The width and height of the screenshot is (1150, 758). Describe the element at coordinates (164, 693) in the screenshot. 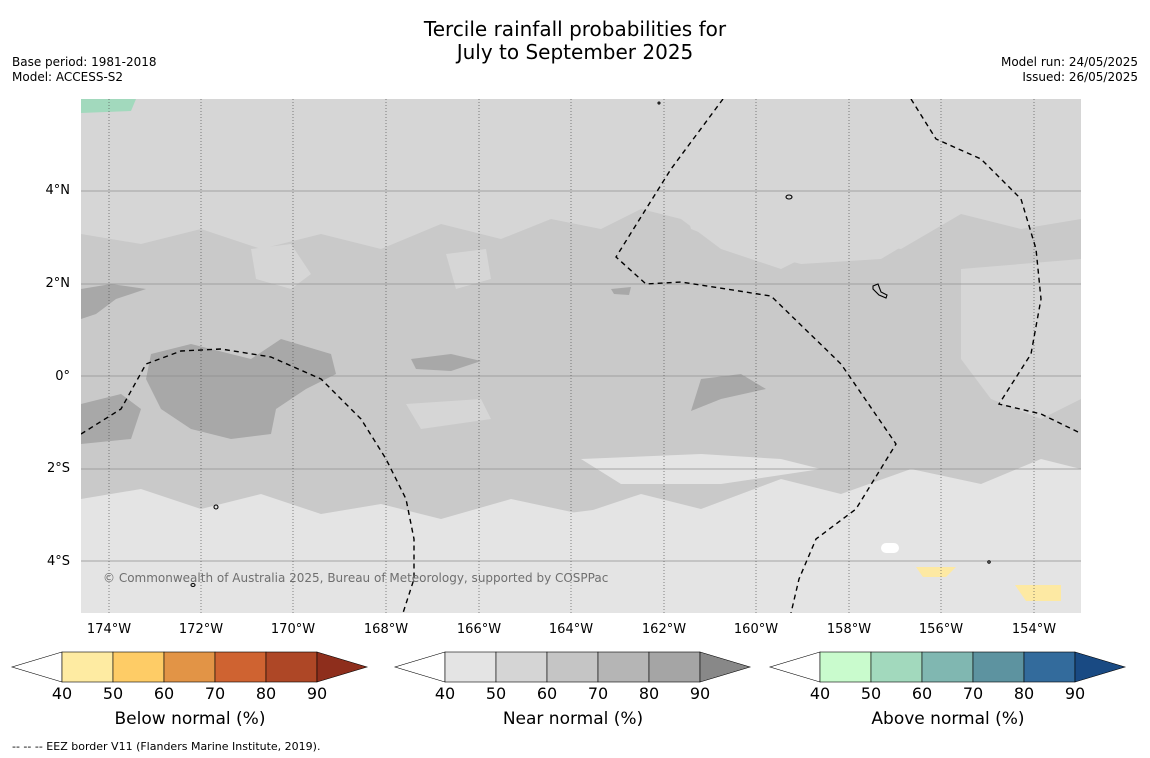

I see `cbar-below-tick-60: 60` at that location.